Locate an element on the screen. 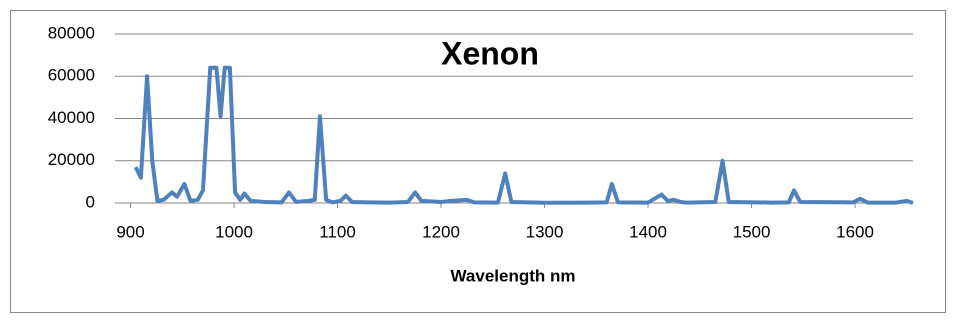 The width and height of the screenshot is (956, 328). x-axis-label: Wavelength nm is located at coordinates (513, 275).